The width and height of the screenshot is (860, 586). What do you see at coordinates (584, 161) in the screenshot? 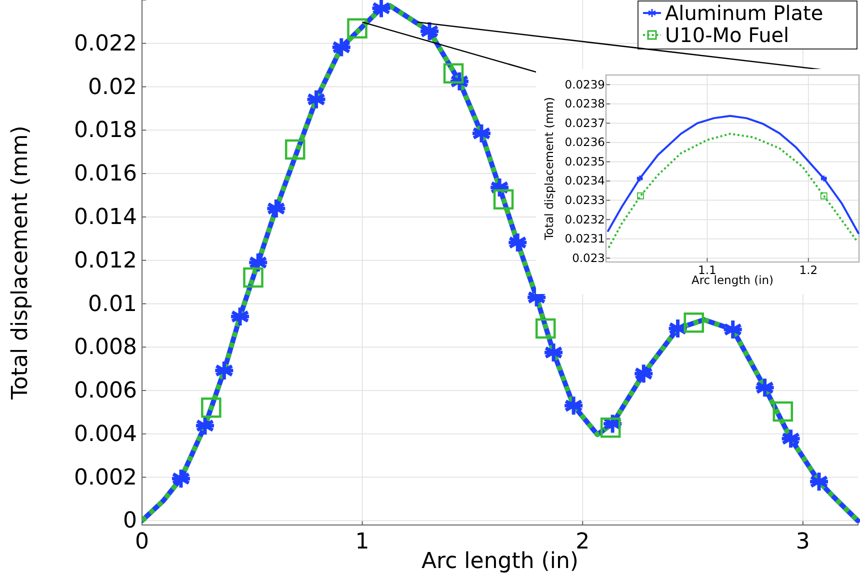
I see `y-tick-label: 0.0235` at bounding box center [584, 161].